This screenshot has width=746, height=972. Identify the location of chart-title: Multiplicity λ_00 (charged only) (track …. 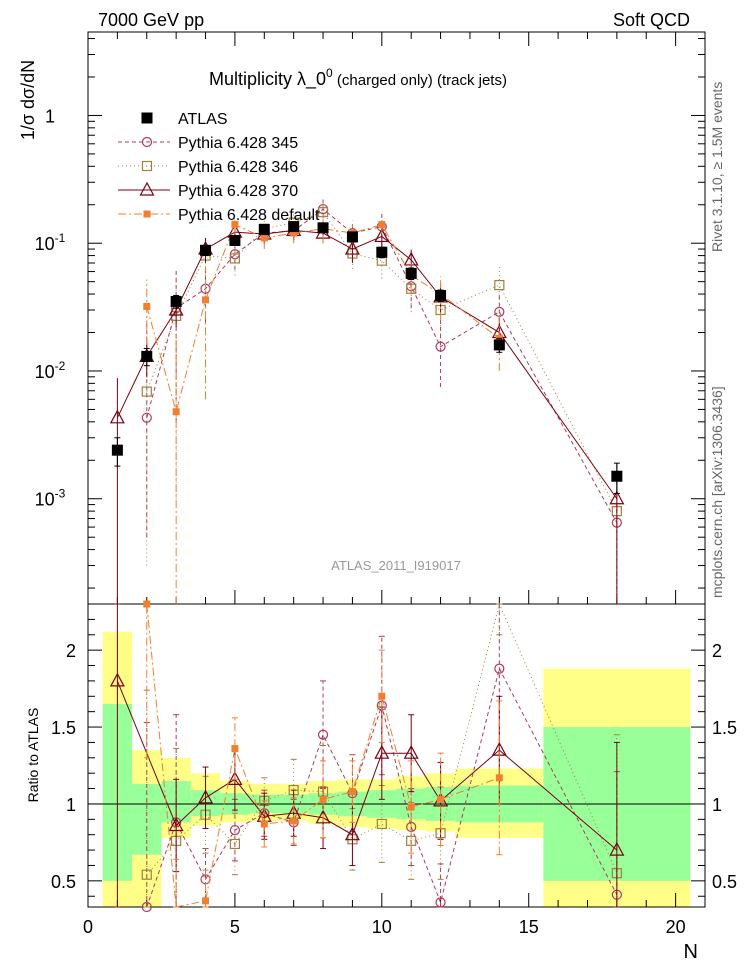
(358, 78).